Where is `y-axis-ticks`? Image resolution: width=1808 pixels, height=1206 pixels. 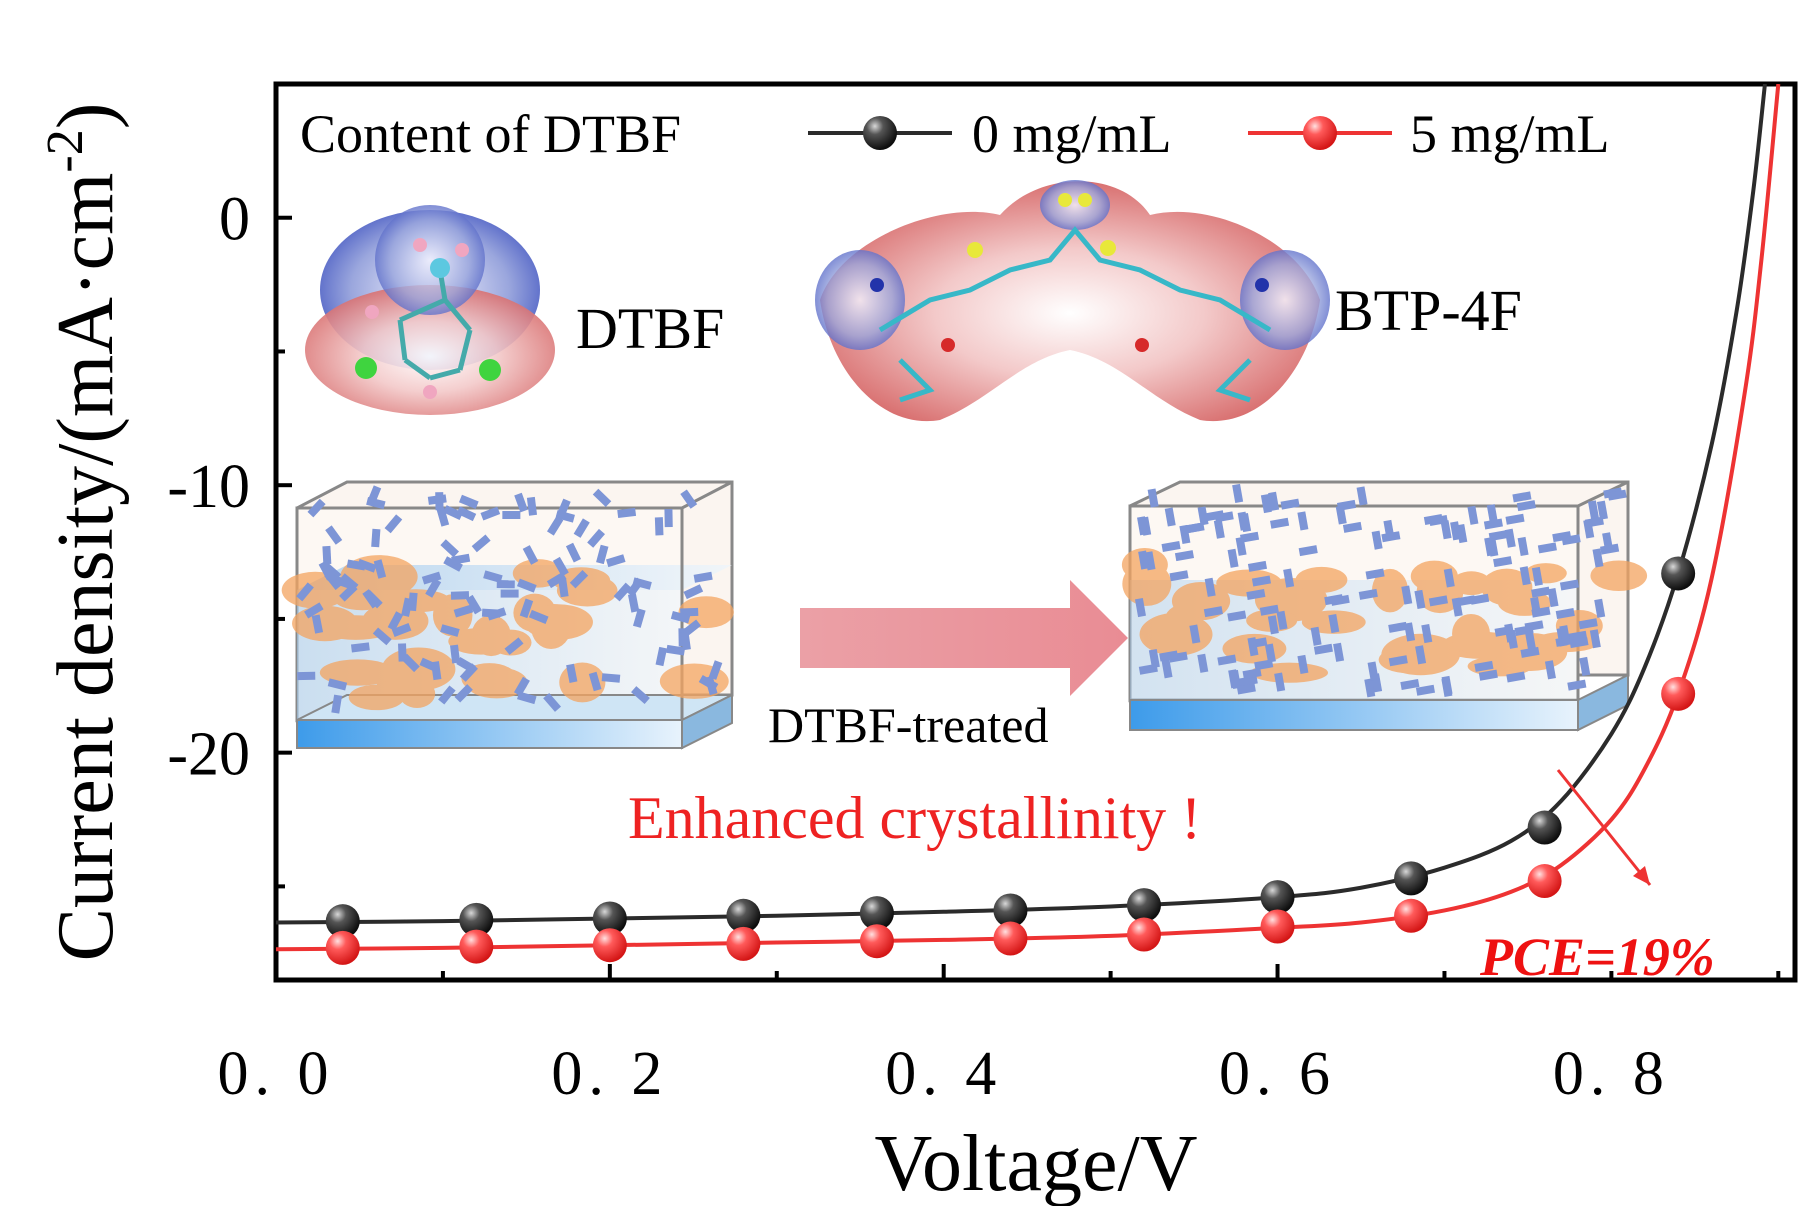 y-axis-ticks is located at coordinates (284, 552).